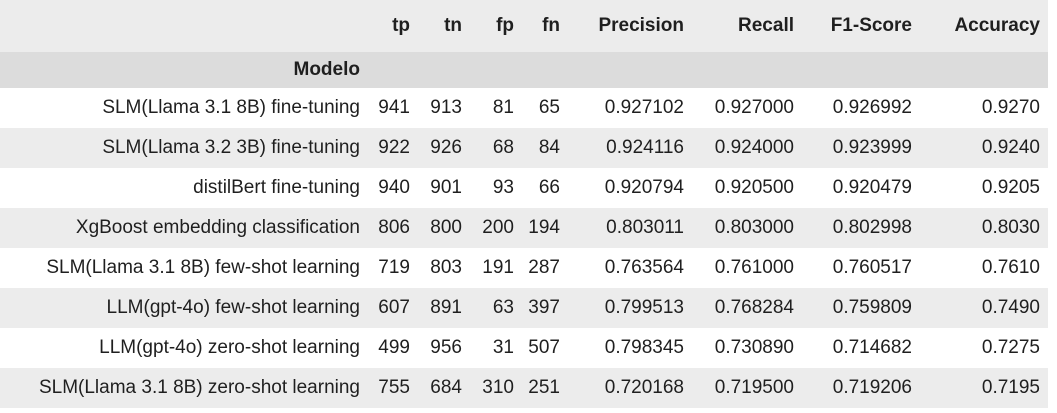 Image resolution: width=1057 pixels, height=413 pixels. Describe the element at coordinates (394, 107) in the screenshot. I see `cell-tp: 941` at that location.